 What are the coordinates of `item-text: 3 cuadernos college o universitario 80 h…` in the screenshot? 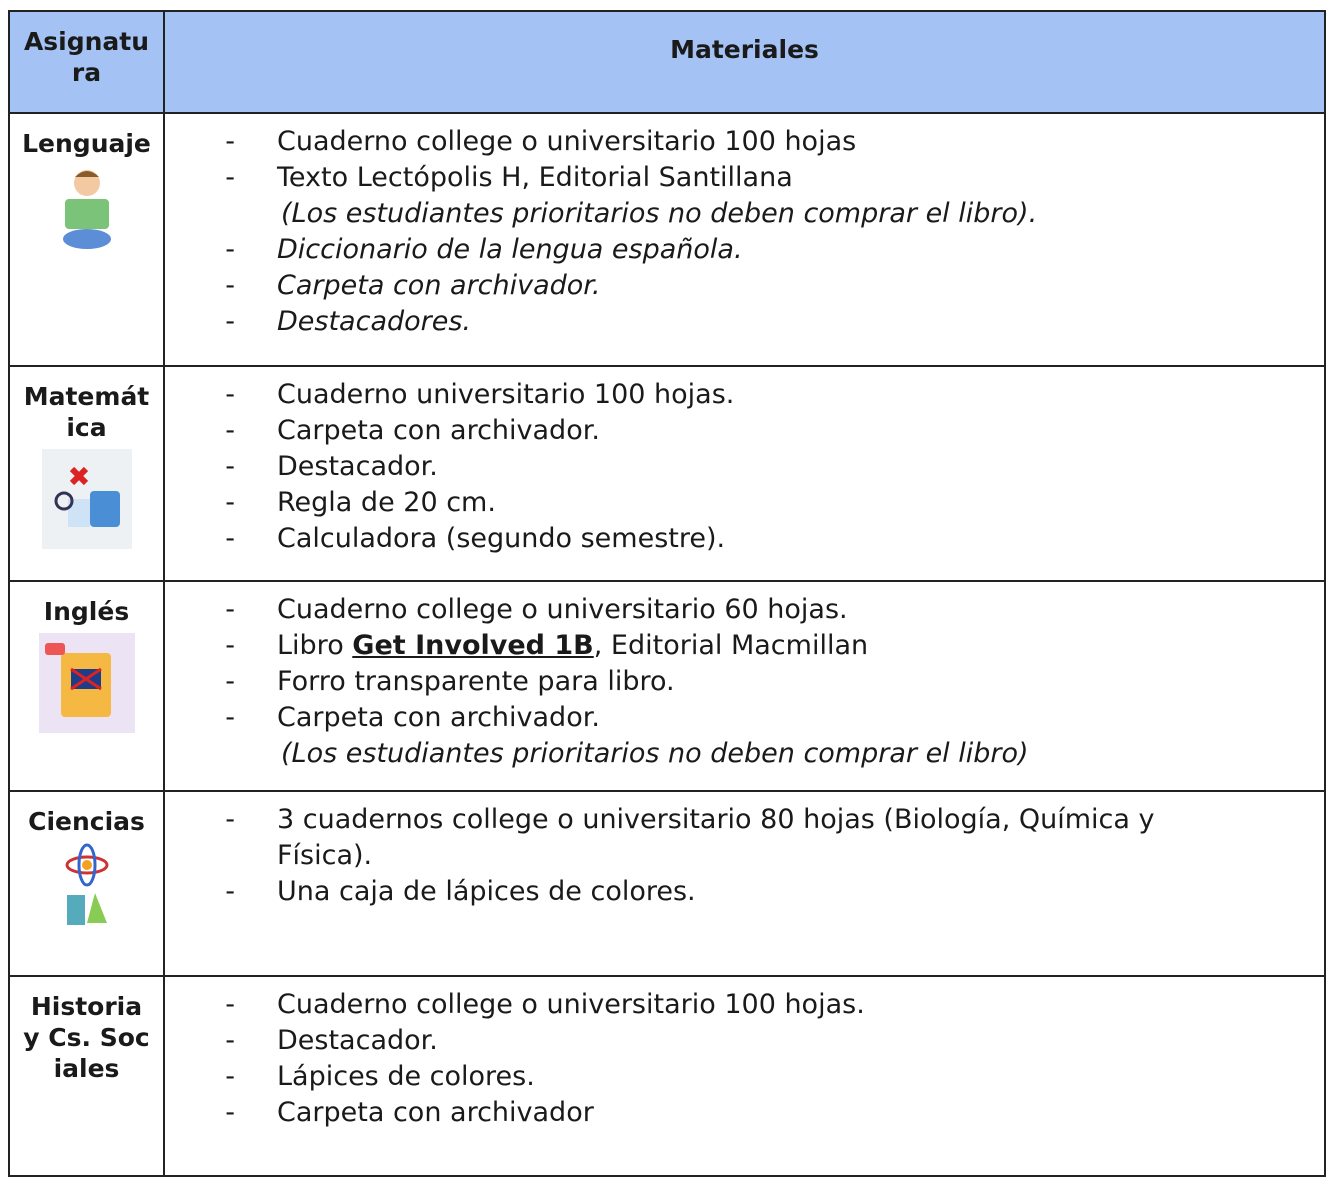 It's located at (745, 838).